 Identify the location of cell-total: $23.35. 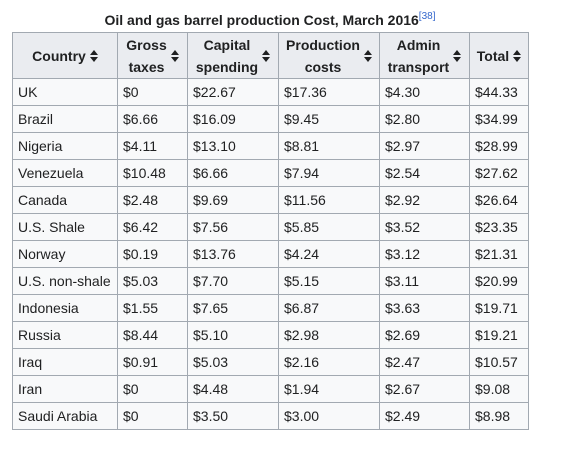
(499, 227).